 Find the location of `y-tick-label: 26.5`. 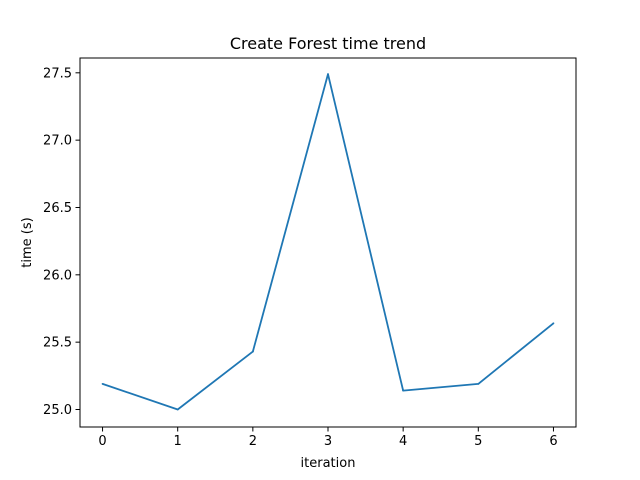

y-tick-label: 26.5 is located at coordinates (57, 208).